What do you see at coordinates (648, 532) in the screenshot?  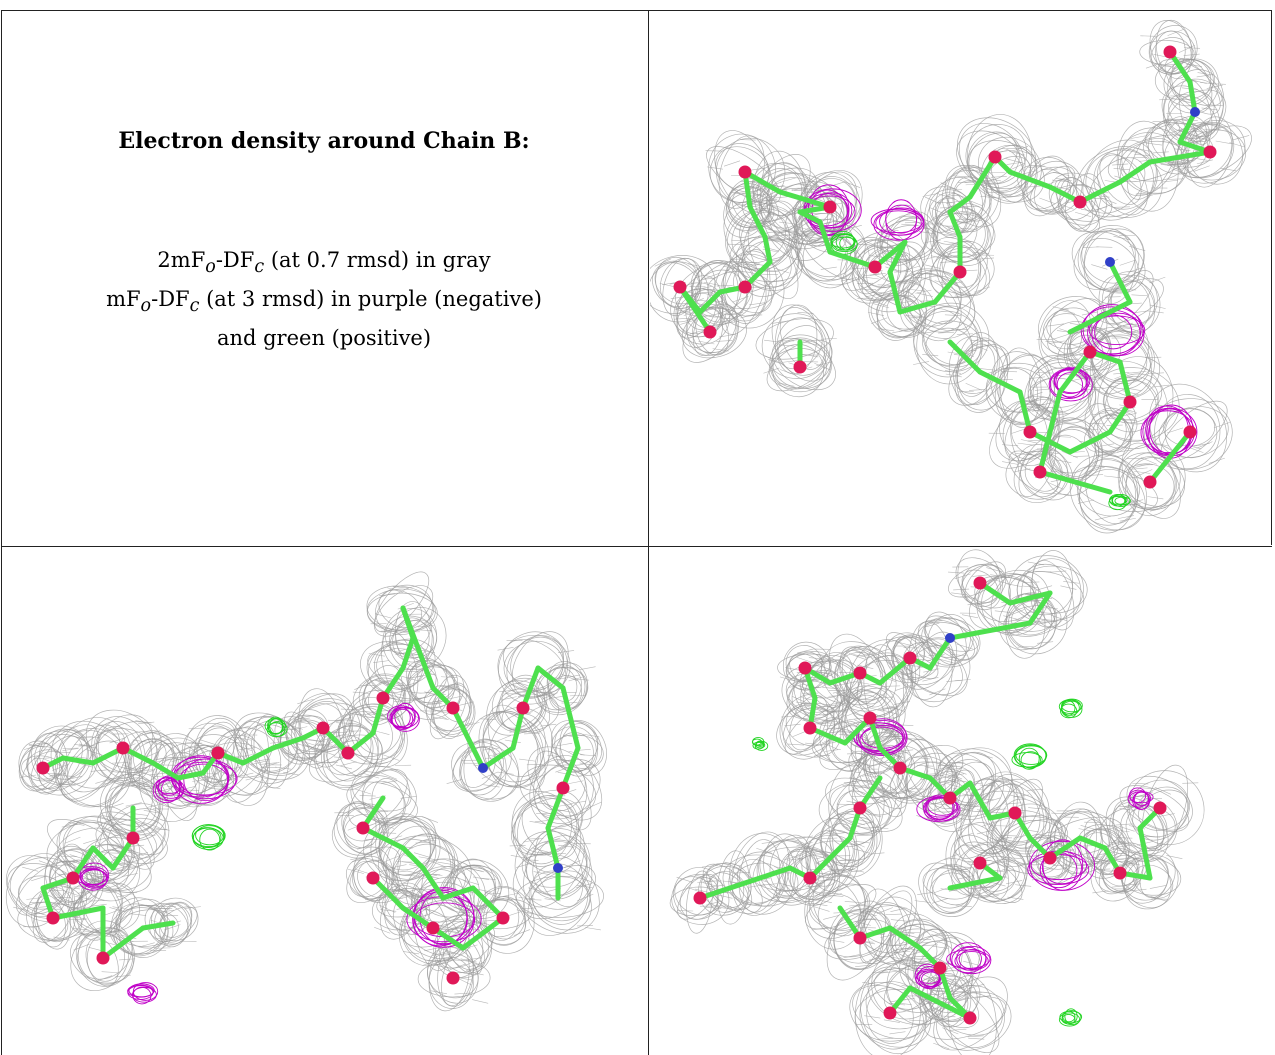 I see `border-middle` at bounding box center [648, 532].